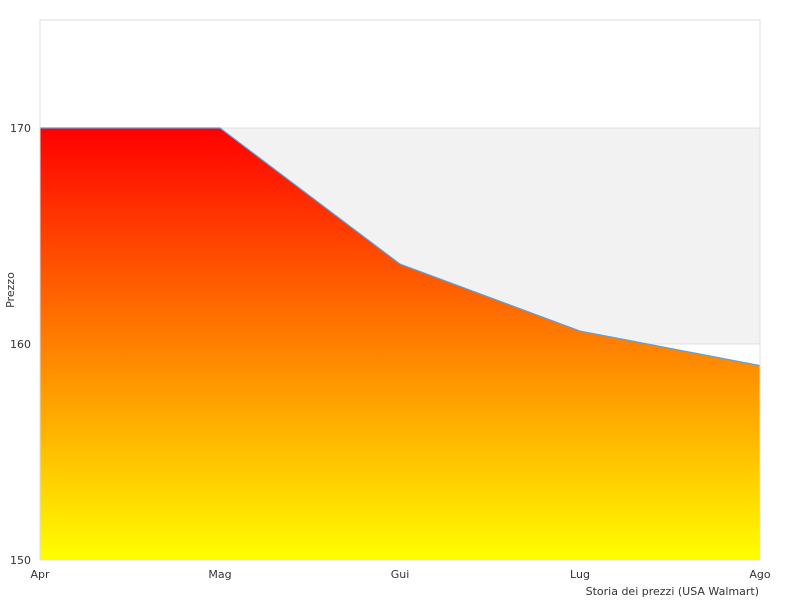 This screenshot has width=800, height=600. Describe the element at coordinates (760, 574) in the screenshot. I see `x-tick-label: Ago` at that location.